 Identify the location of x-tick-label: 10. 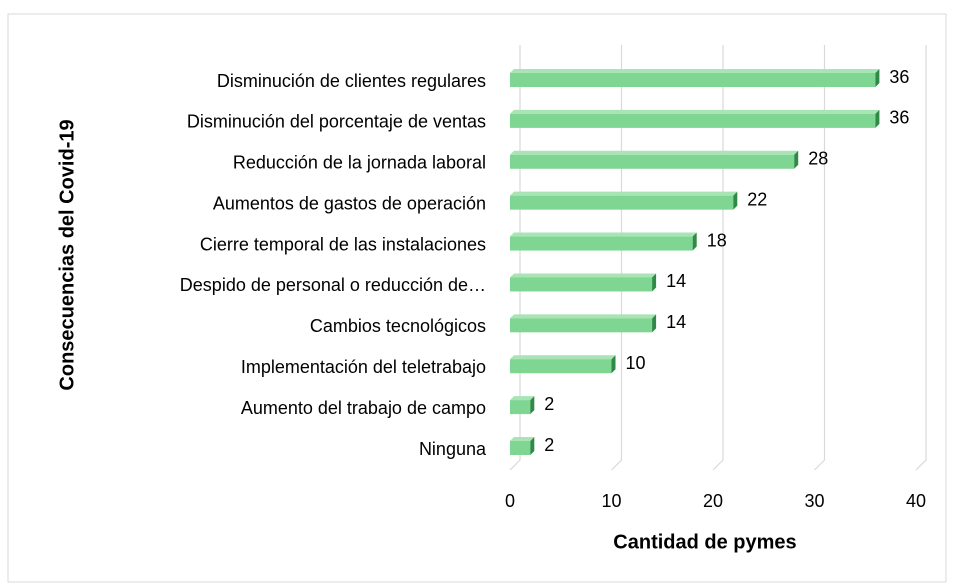
(611, 501).